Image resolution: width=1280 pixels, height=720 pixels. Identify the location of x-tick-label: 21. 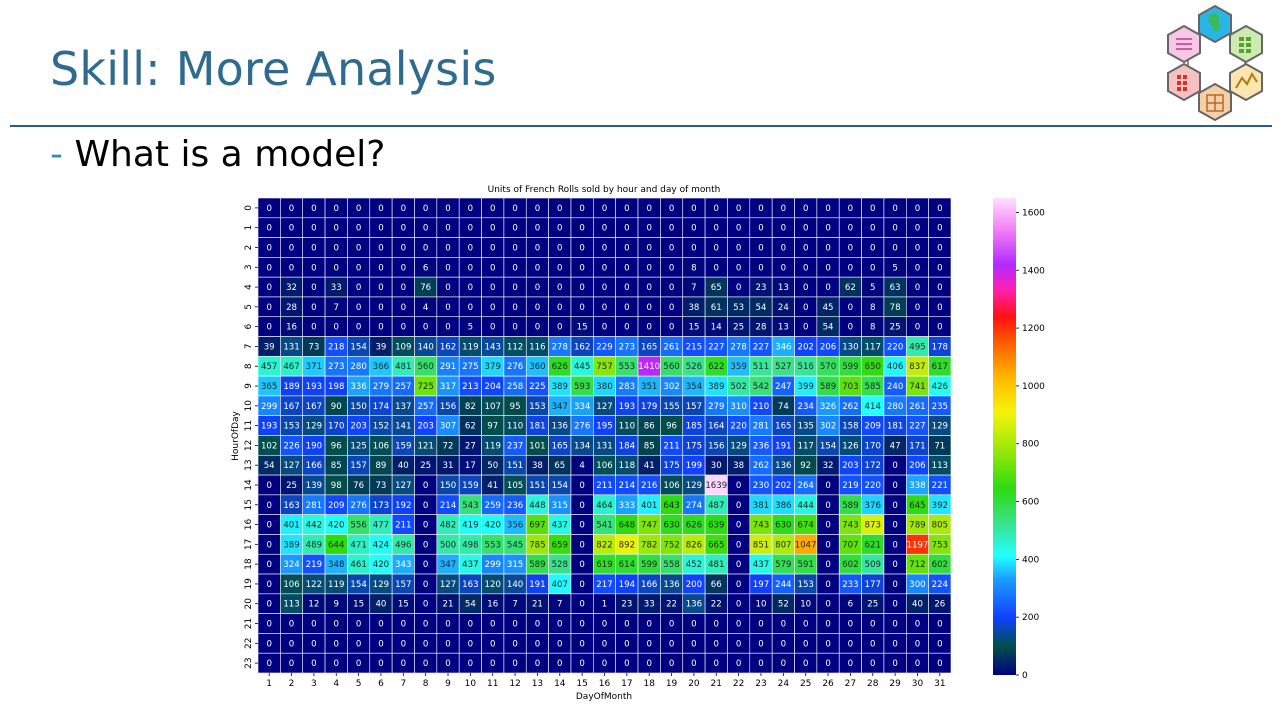
(716, 684).